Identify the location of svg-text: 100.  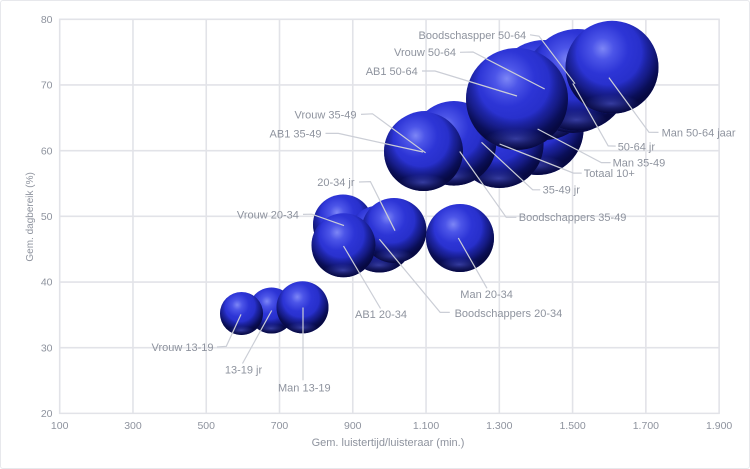
(60, 426).